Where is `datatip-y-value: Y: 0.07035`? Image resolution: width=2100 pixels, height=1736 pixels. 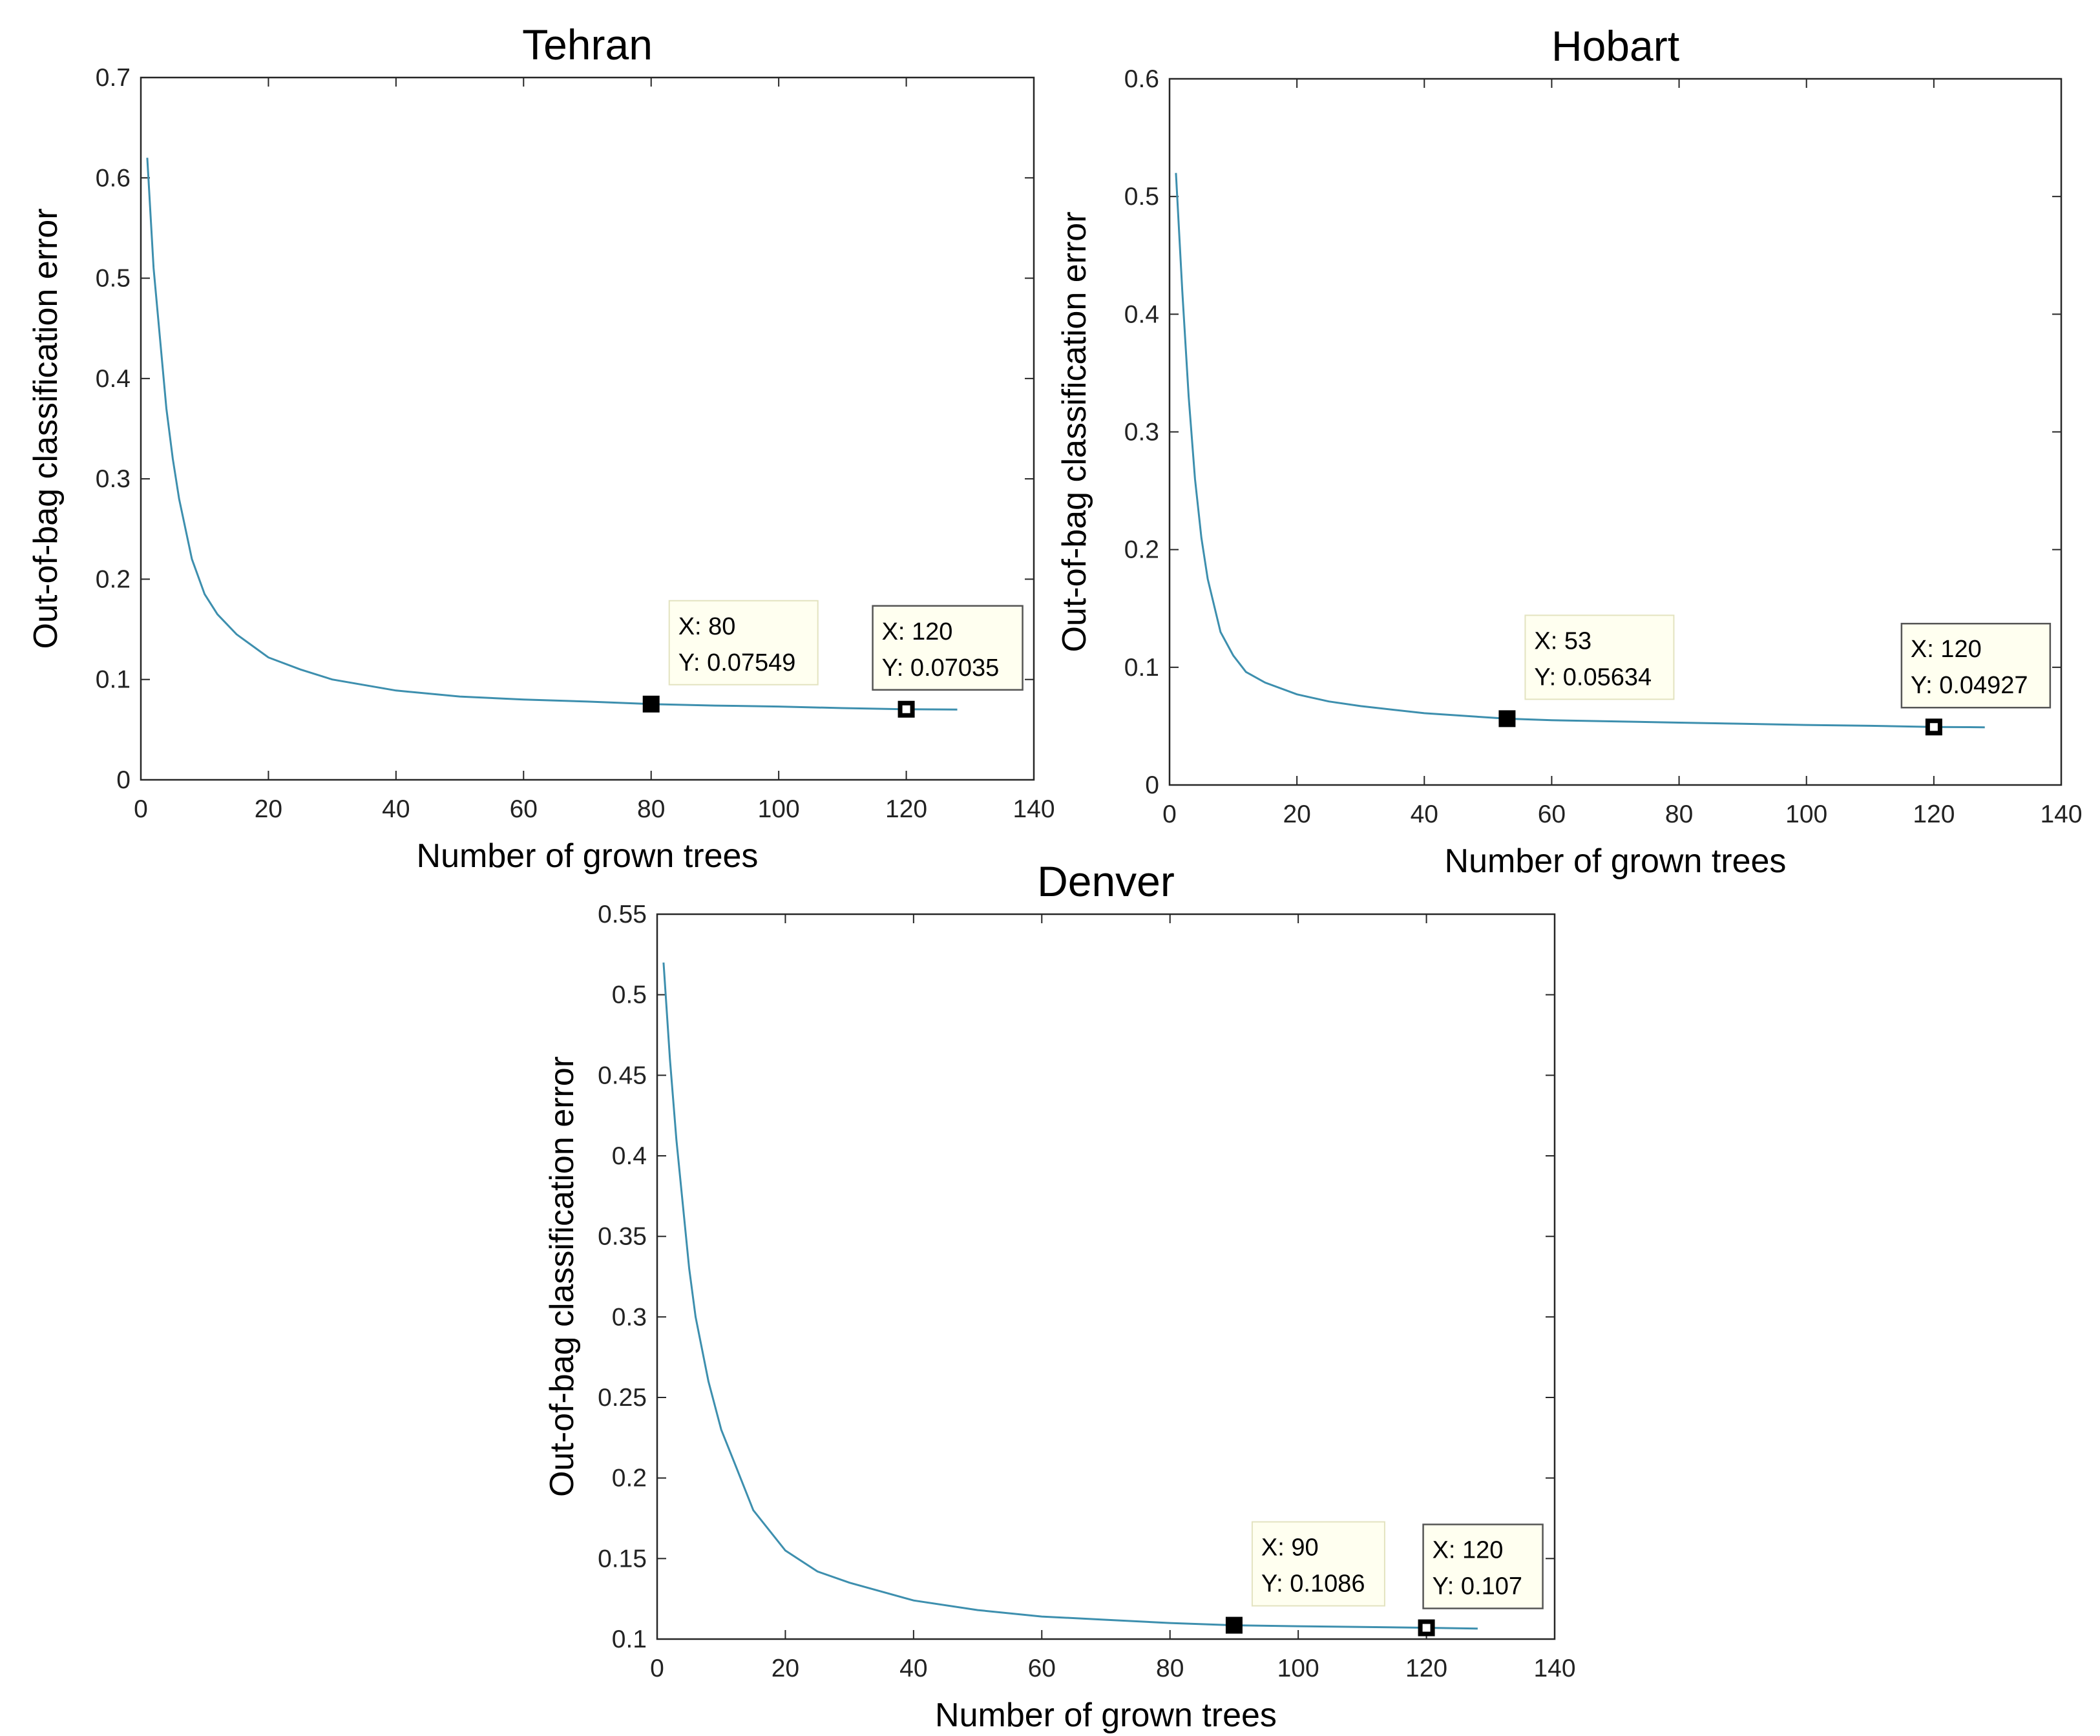
datatip-y-value: Y: 0.07035 is located at coordinates (941, 668).